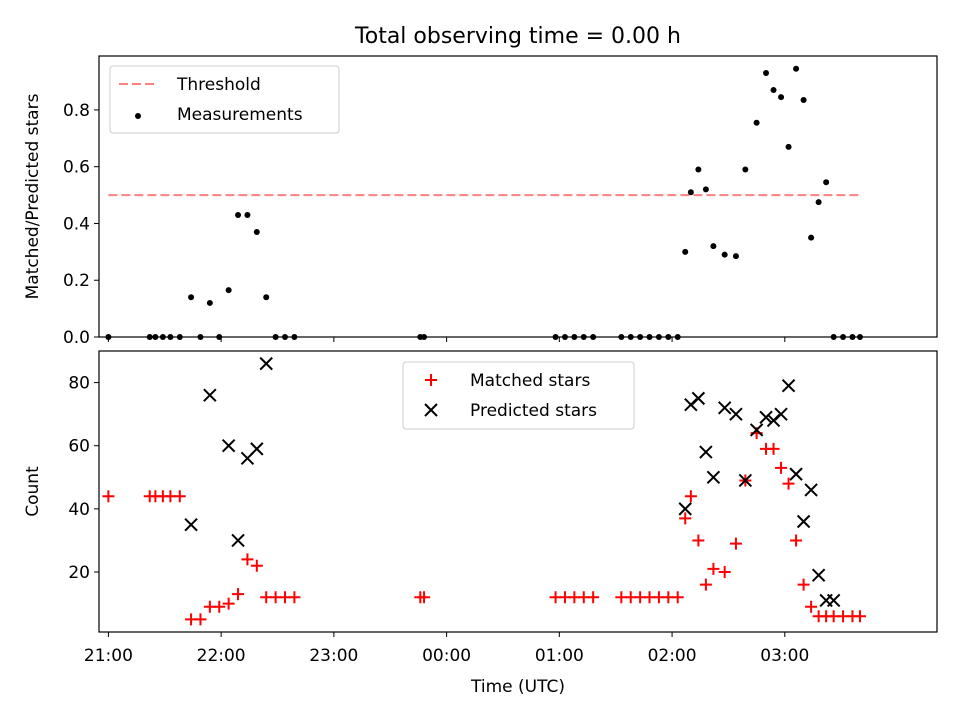  I want to click on legend: Threshold Measurements, so click(224, 99).